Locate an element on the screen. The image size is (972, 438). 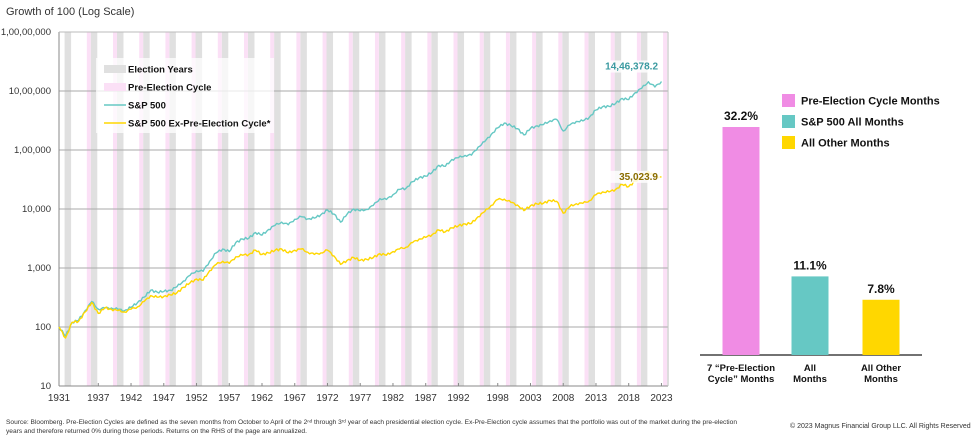
y-tick-label: 10,00,000 is located at coordinates (30, 91).